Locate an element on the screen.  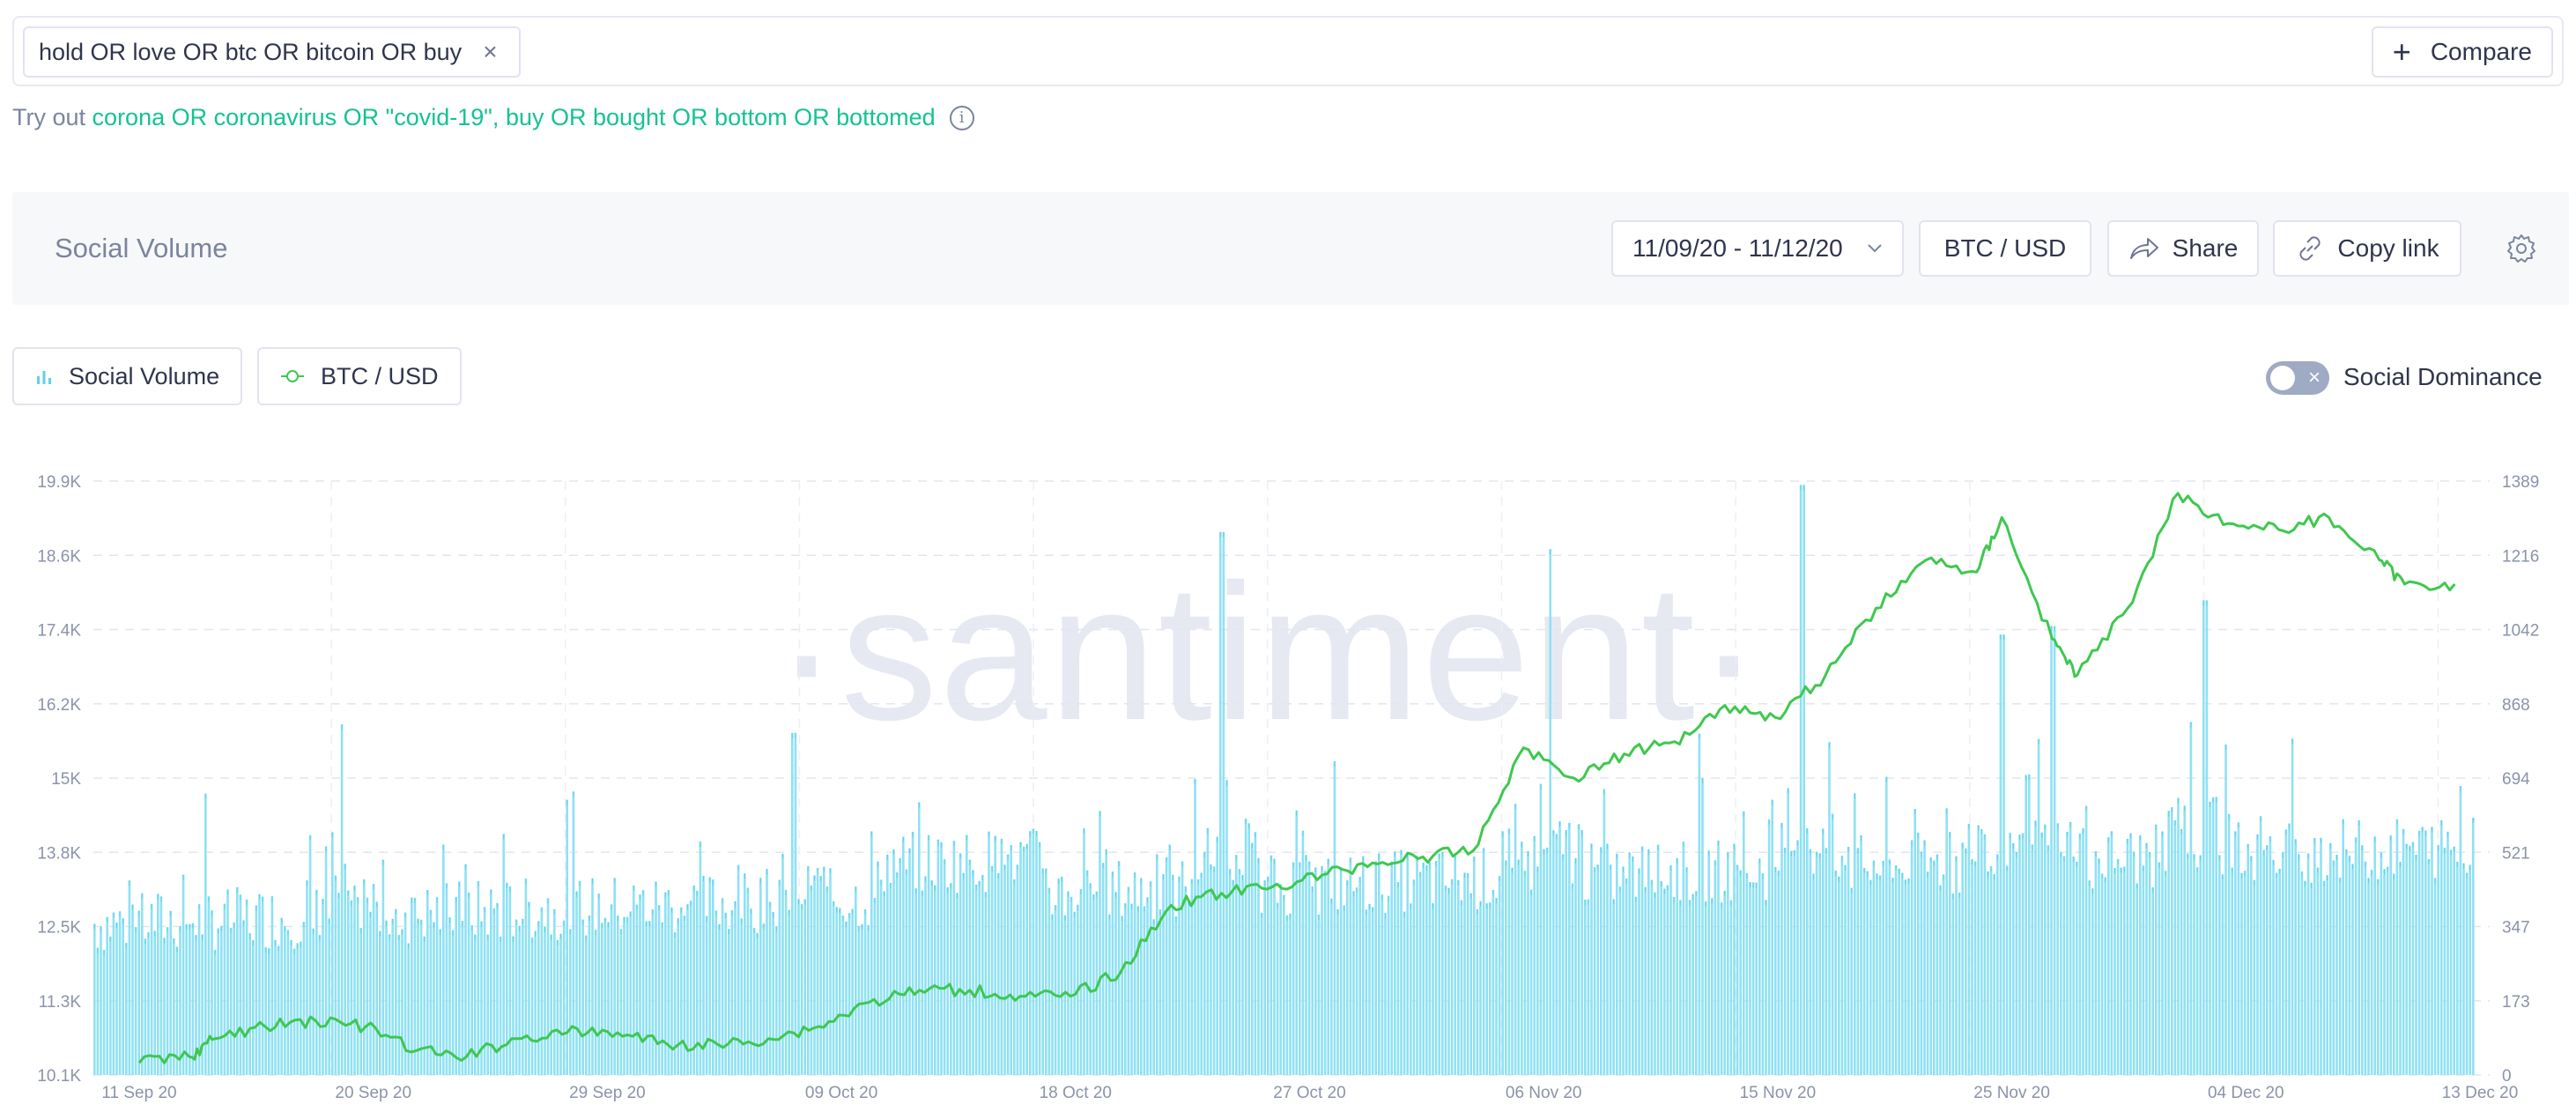
legend-btc-usd: BTC / USD is located at coordinates (360, 376).